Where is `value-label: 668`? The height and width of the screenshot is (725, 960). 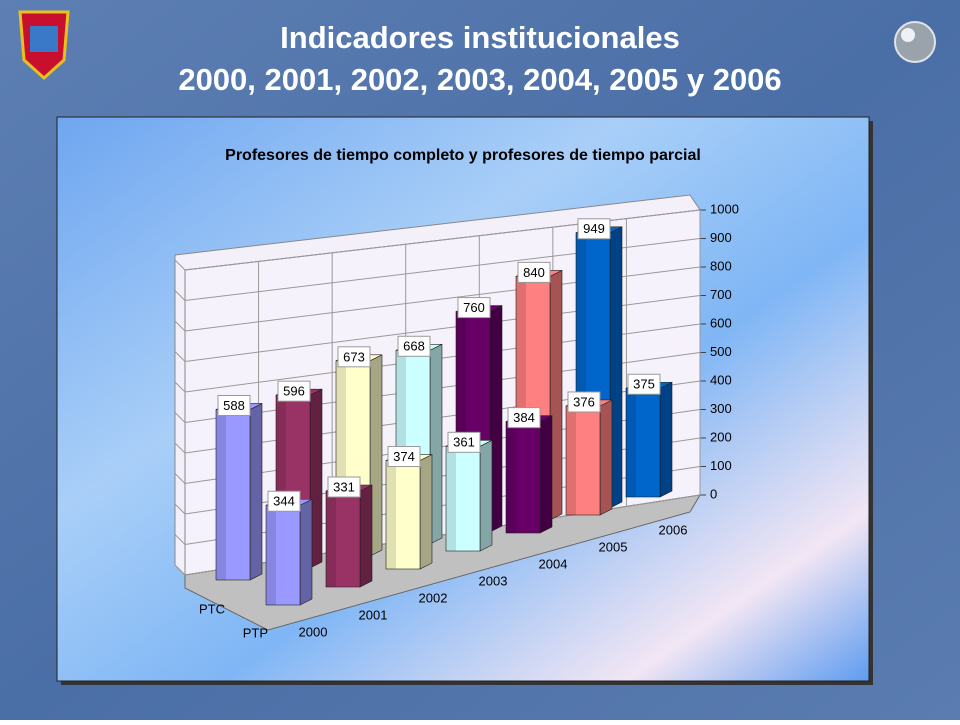
value-label: 668 is located at coordinates (414, 346).